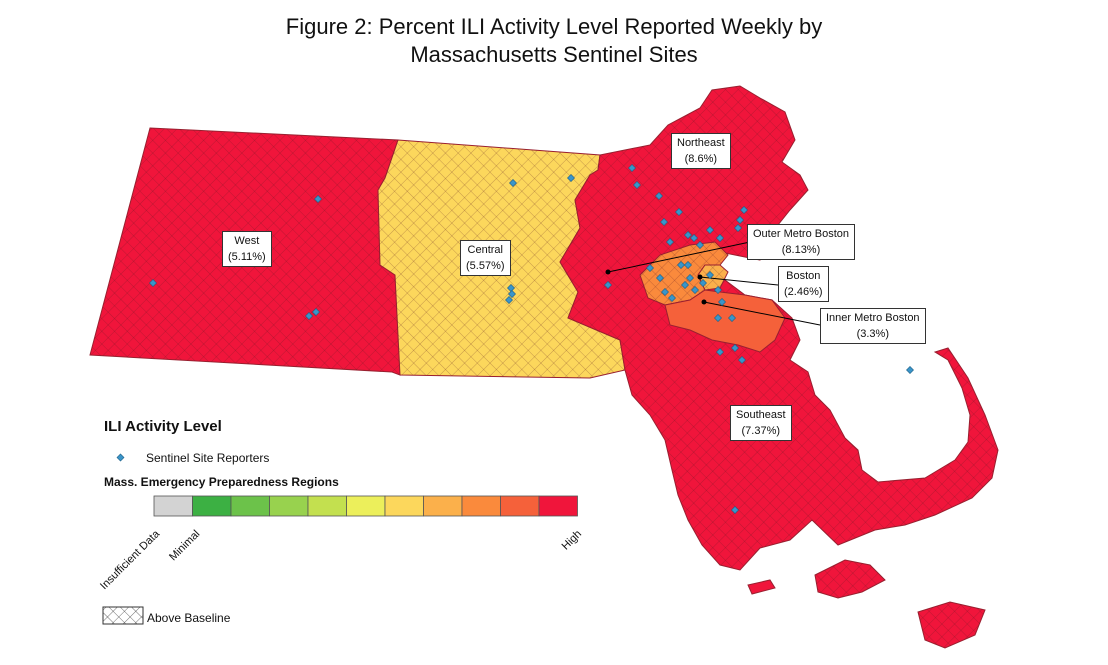 The height and width of the screenshot is (665, 1108). I want to click on island-elizabeth, so click(761, 587).